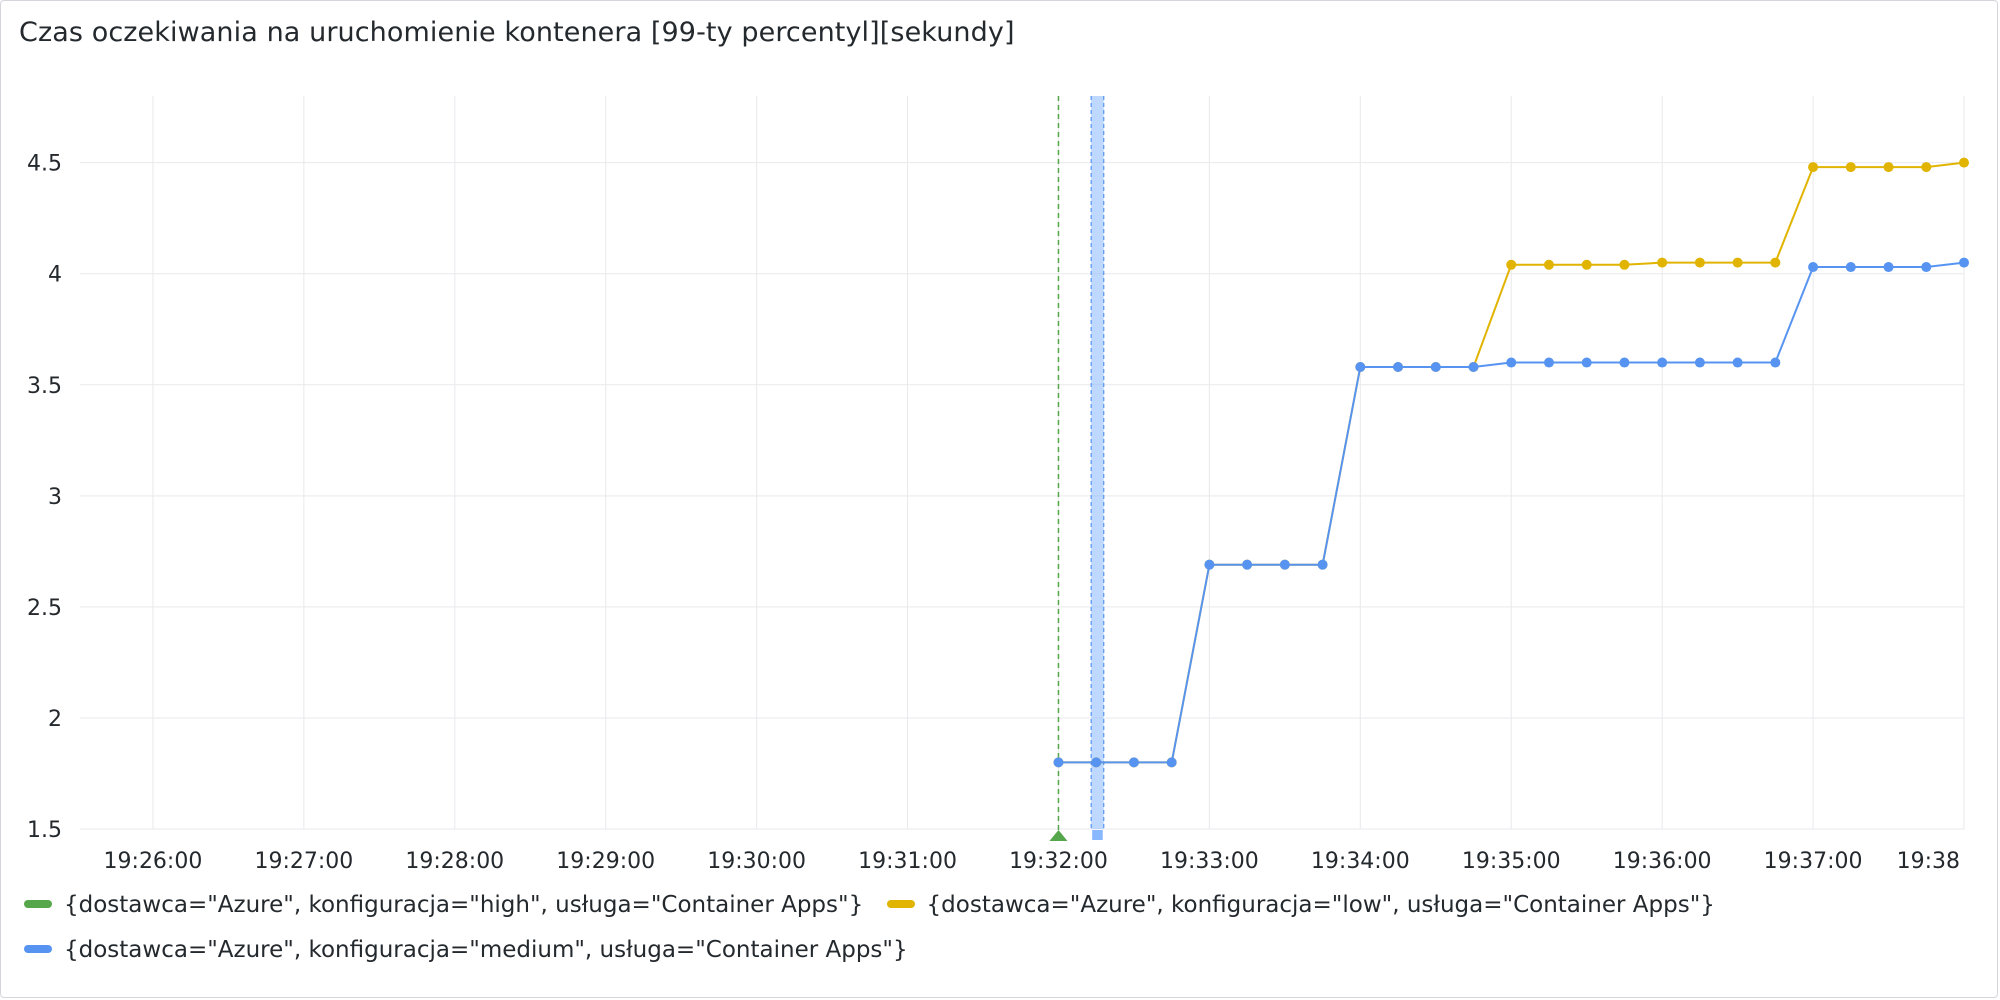  What do you see at coordinates (44, 608) in the screenshot?
I see `y-tick-label: 2.5` at bounding box center [44, 608].